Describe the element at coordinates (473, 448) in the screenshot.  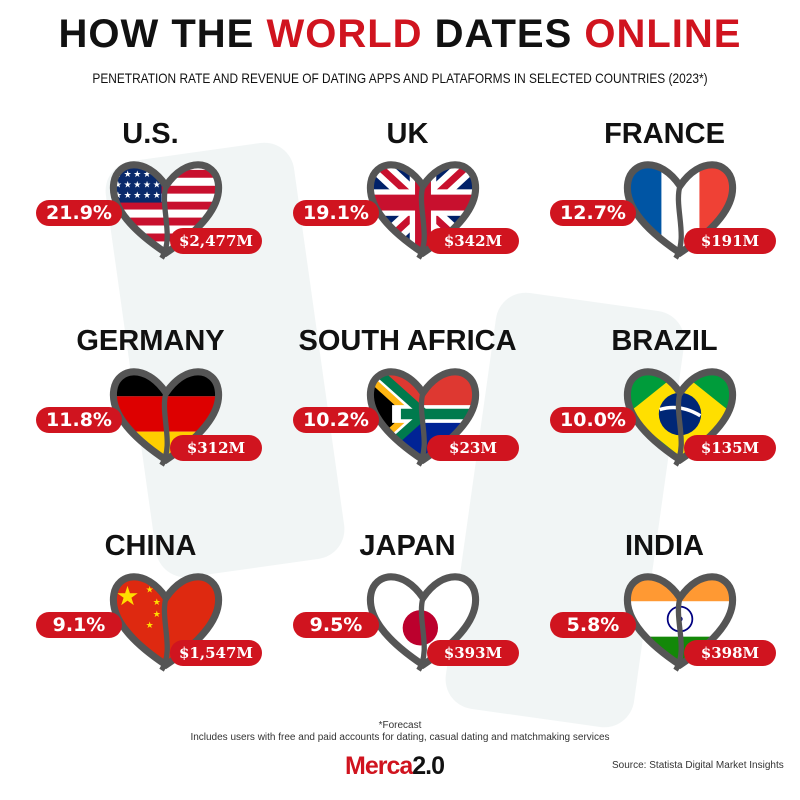
I see `revenue-label: $23M` at that location.